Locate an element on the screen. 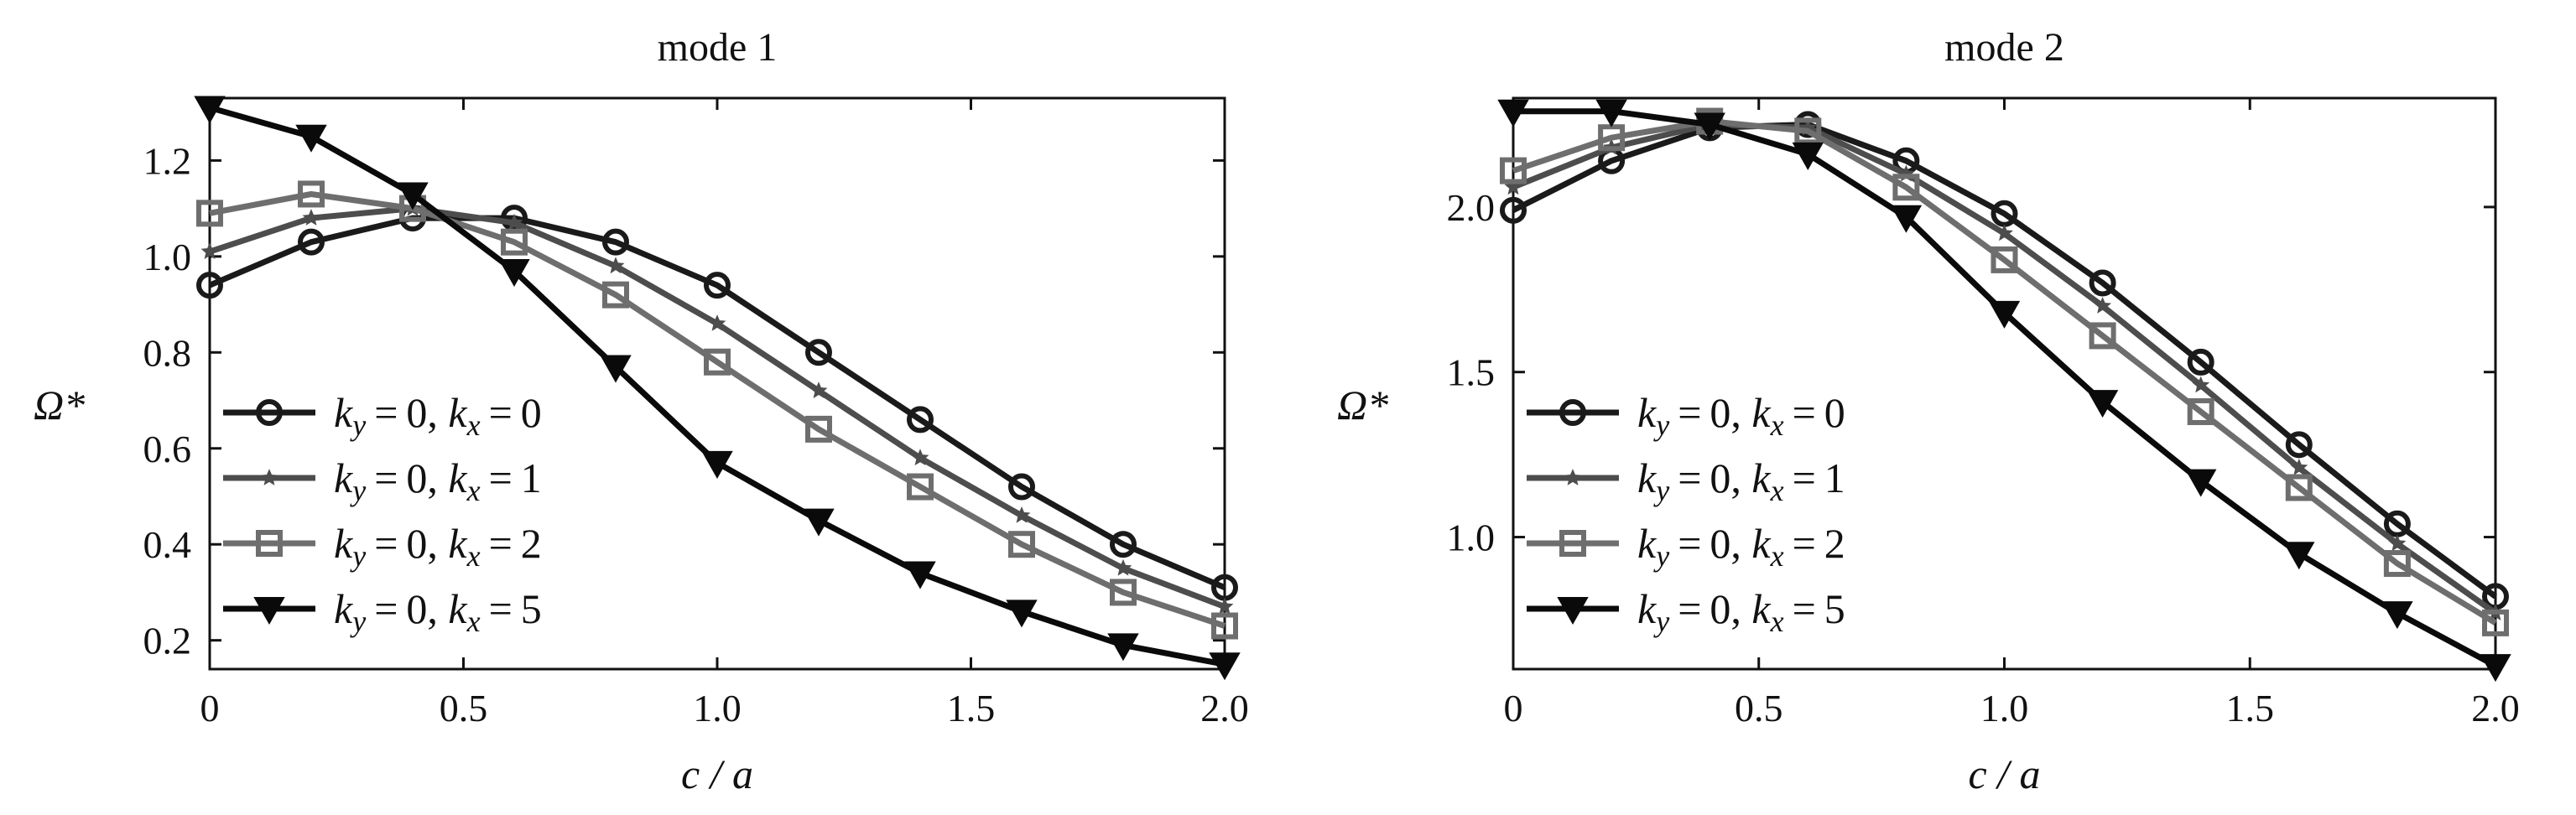 Image resolution: width=2576 pixels, height=815 pixels. y-tick-label: 0.6 is located at coordinates (167, 449).